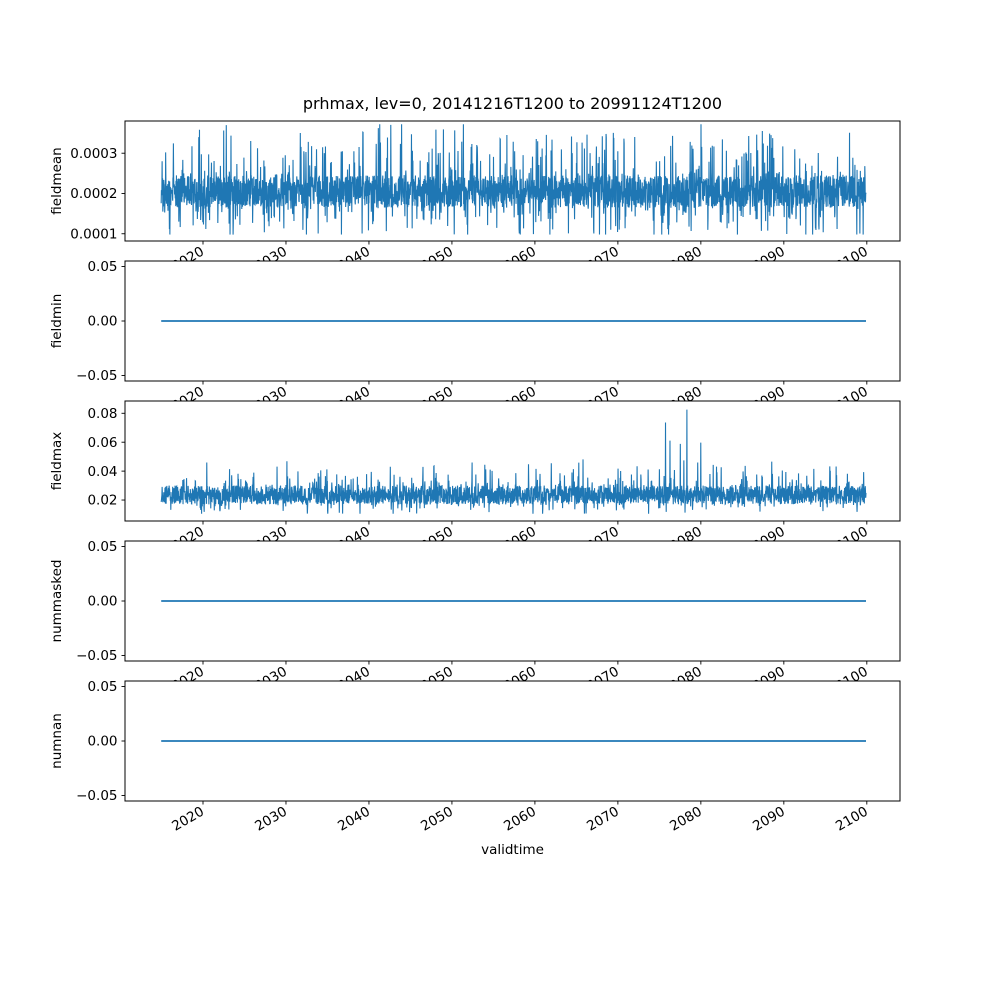 This screenshot has width=1000, height=1000. Describe the element at coordinates (93, 234) in the screenshot. I see `y-tick-label: 0.0001` at that location.